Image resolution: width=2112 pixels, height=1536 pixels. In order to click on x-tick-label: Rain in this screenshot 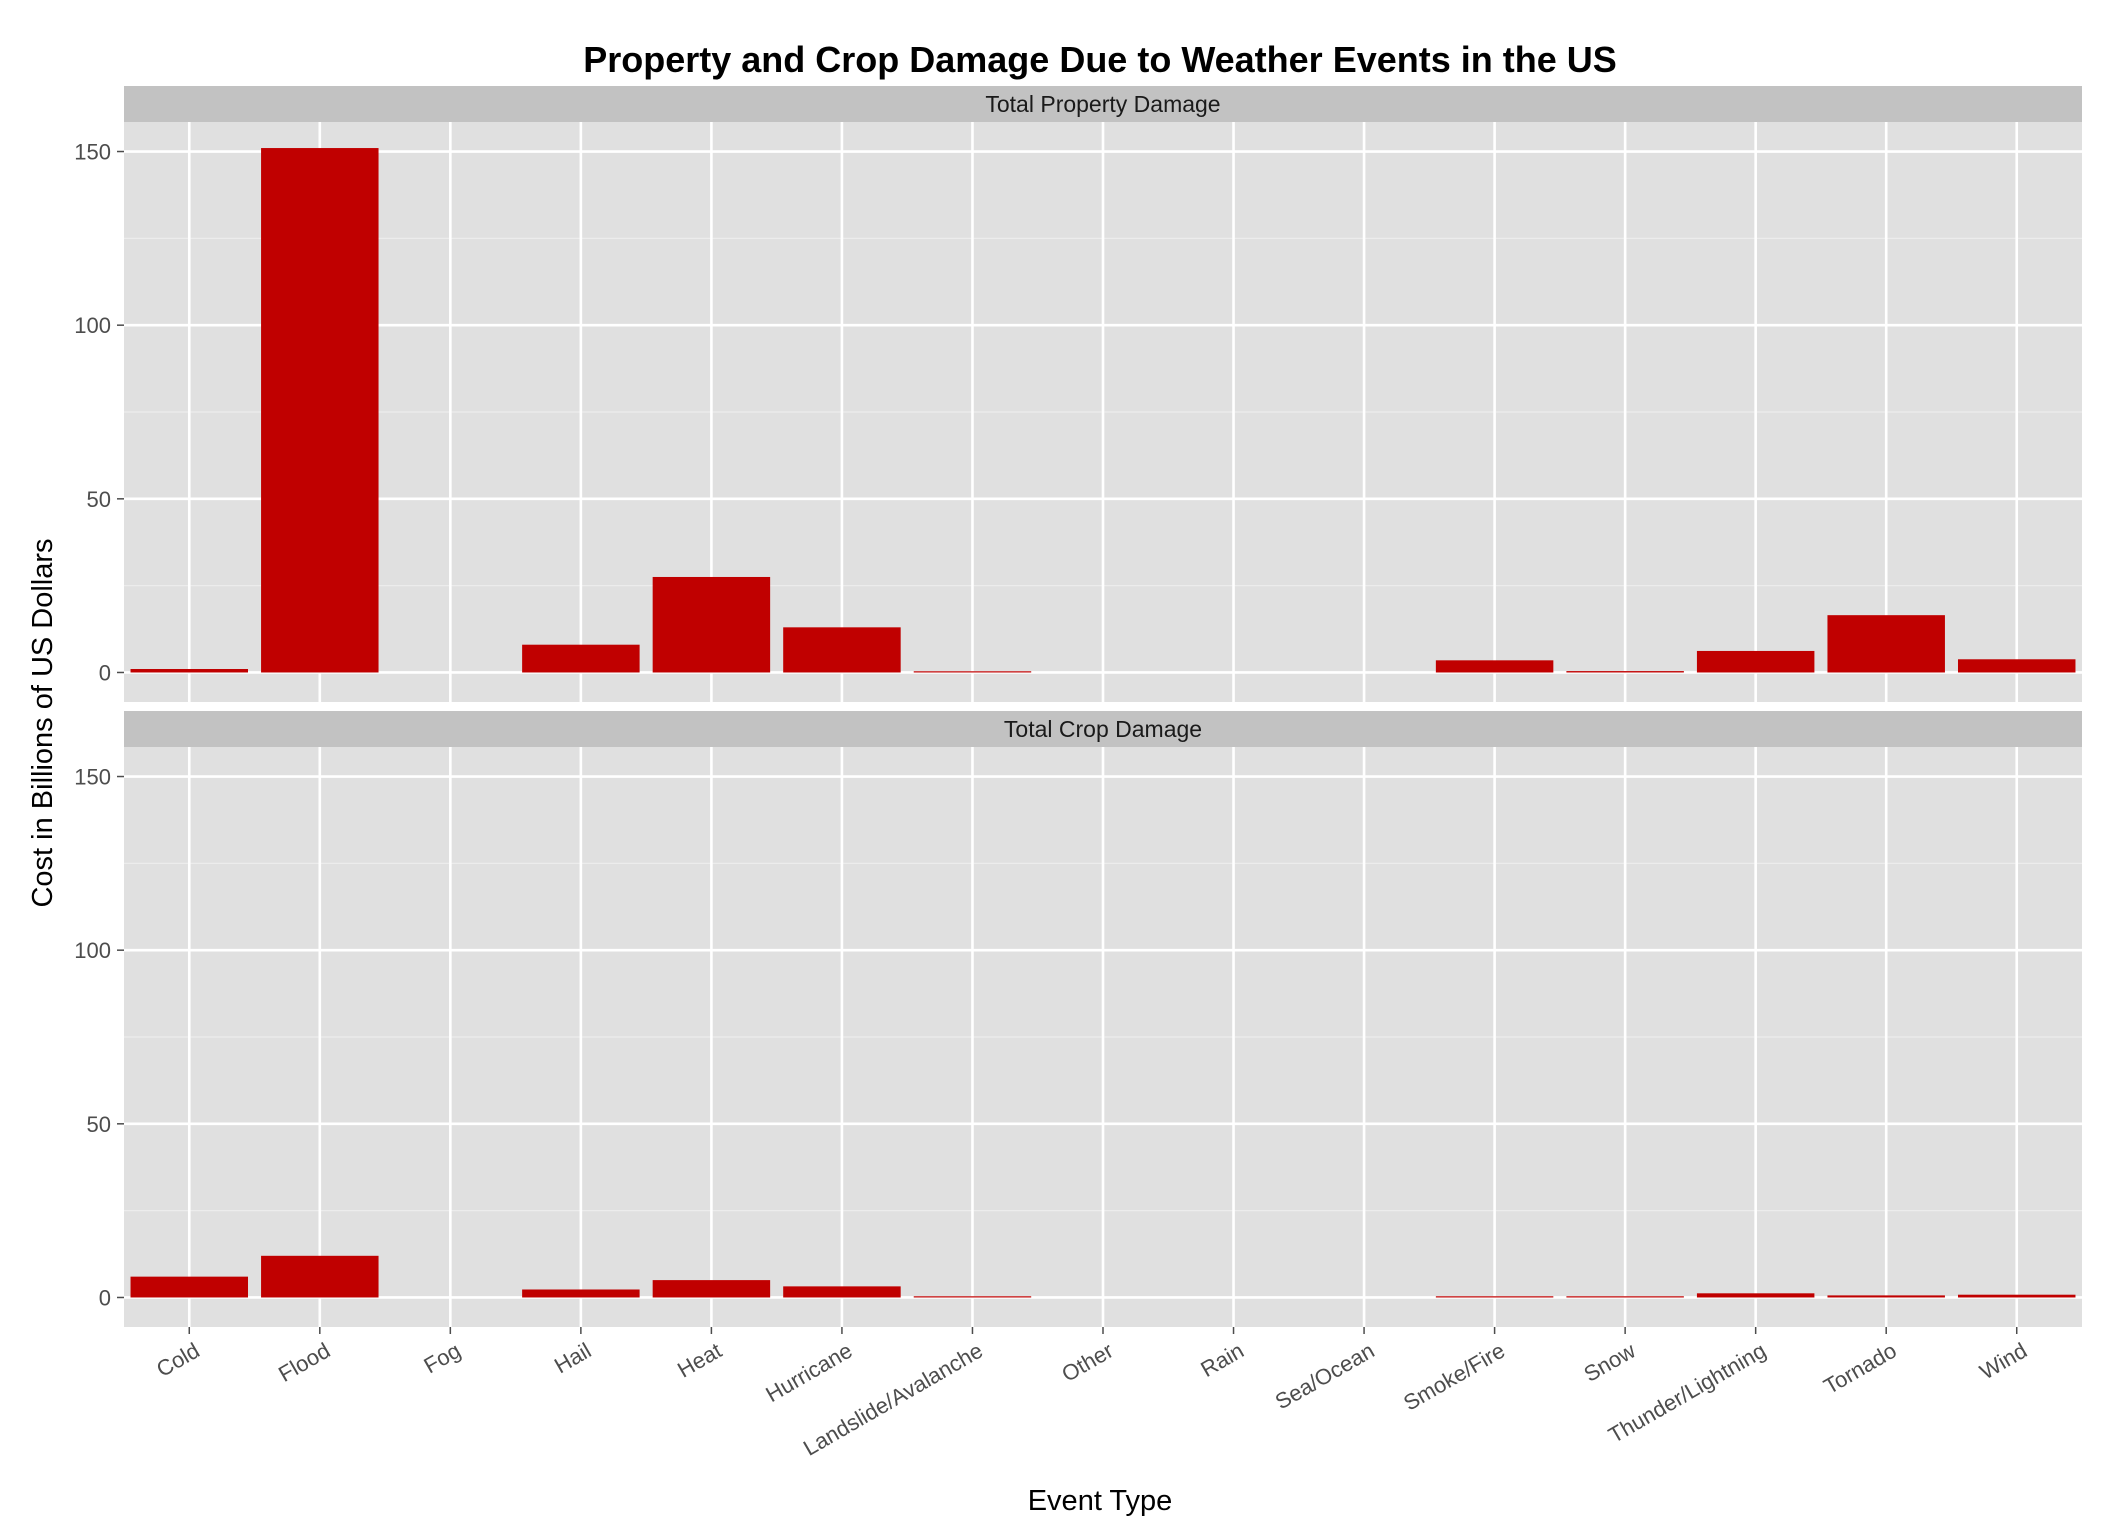, I will do `click(1222, 1360)`.